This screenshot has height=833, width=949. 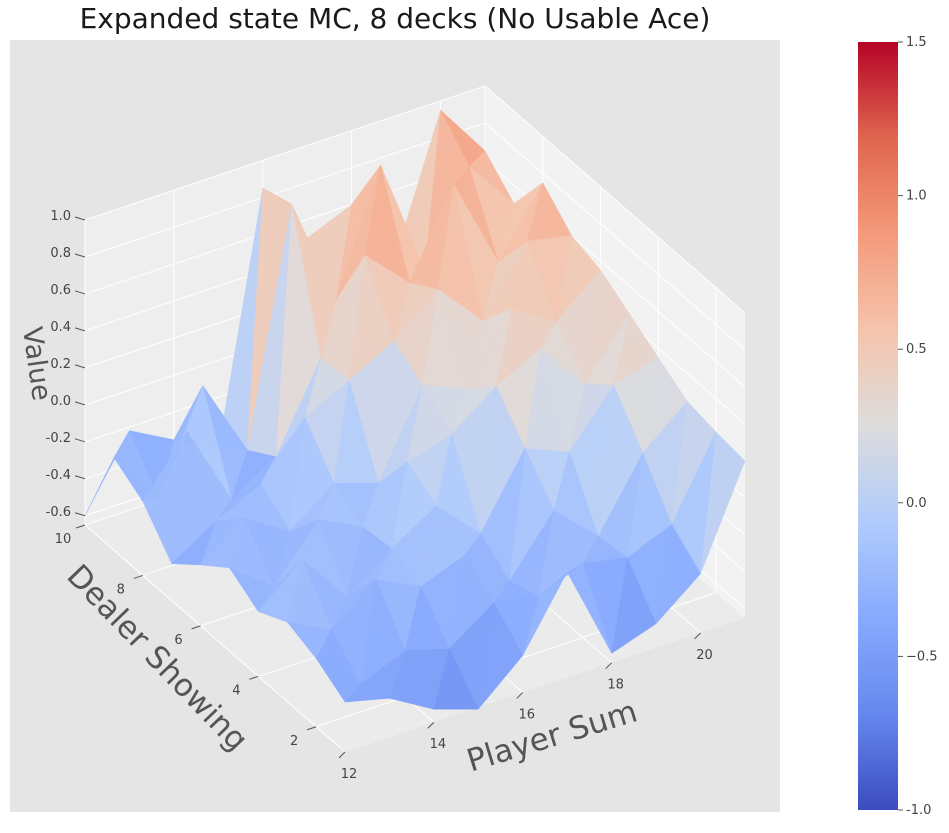 I want to click on y-tick-label: 10, so click(x=63, y=539).